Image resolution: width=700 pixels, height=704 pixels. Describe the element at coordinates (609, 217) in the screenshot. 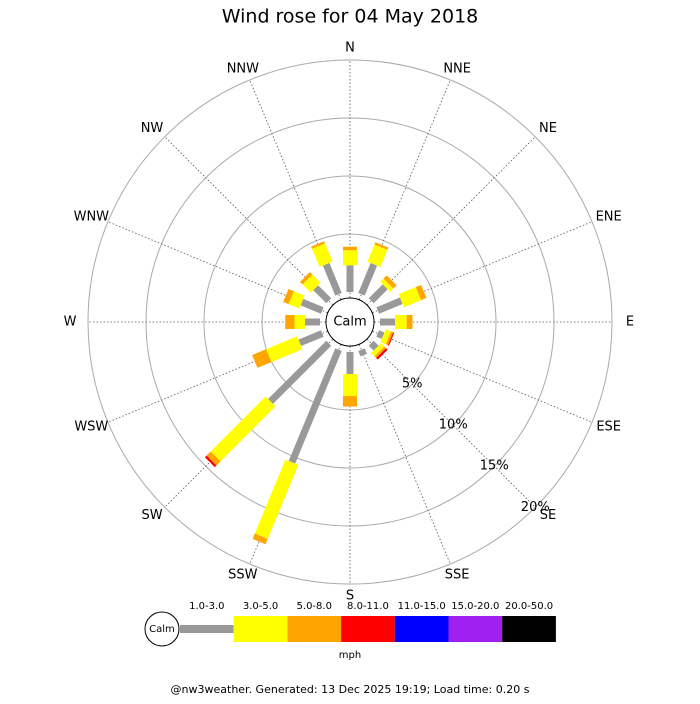

I see `direction-label: ENE` at that location.